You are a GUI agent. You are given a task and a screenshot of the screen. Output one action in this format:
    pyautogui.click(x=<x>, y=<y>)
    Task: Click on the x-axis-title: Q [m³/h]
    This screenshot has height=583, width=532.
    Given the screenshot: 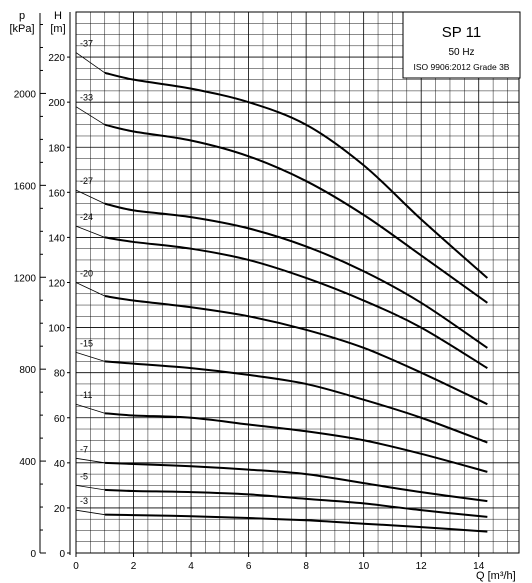 What is the action you would take?
    pyautogui.click(x=496, y=576)
    